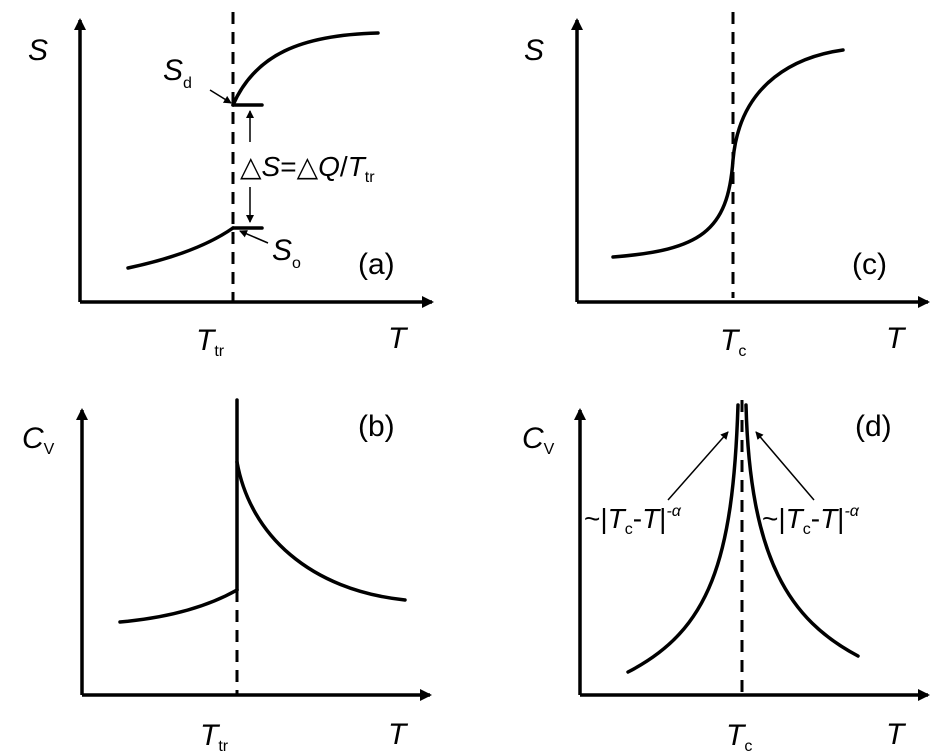 Image resolution: width=945 pixels, height=753 pixels. What do you see at coordinates (896, 338) in the screenshot?
I see `panel-c-x-axis-label: T` at bounding box center [896, 338].